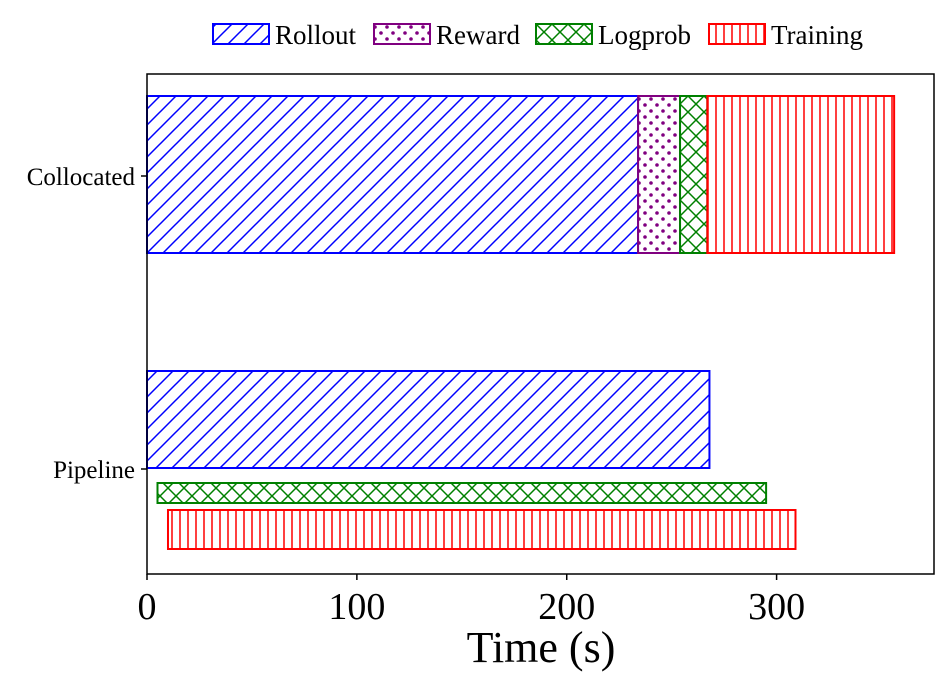  What do you see at coordinates (564, 34) in the screenshot?
I see `legend-swatch-logprob` at bounding box center [564, 34].